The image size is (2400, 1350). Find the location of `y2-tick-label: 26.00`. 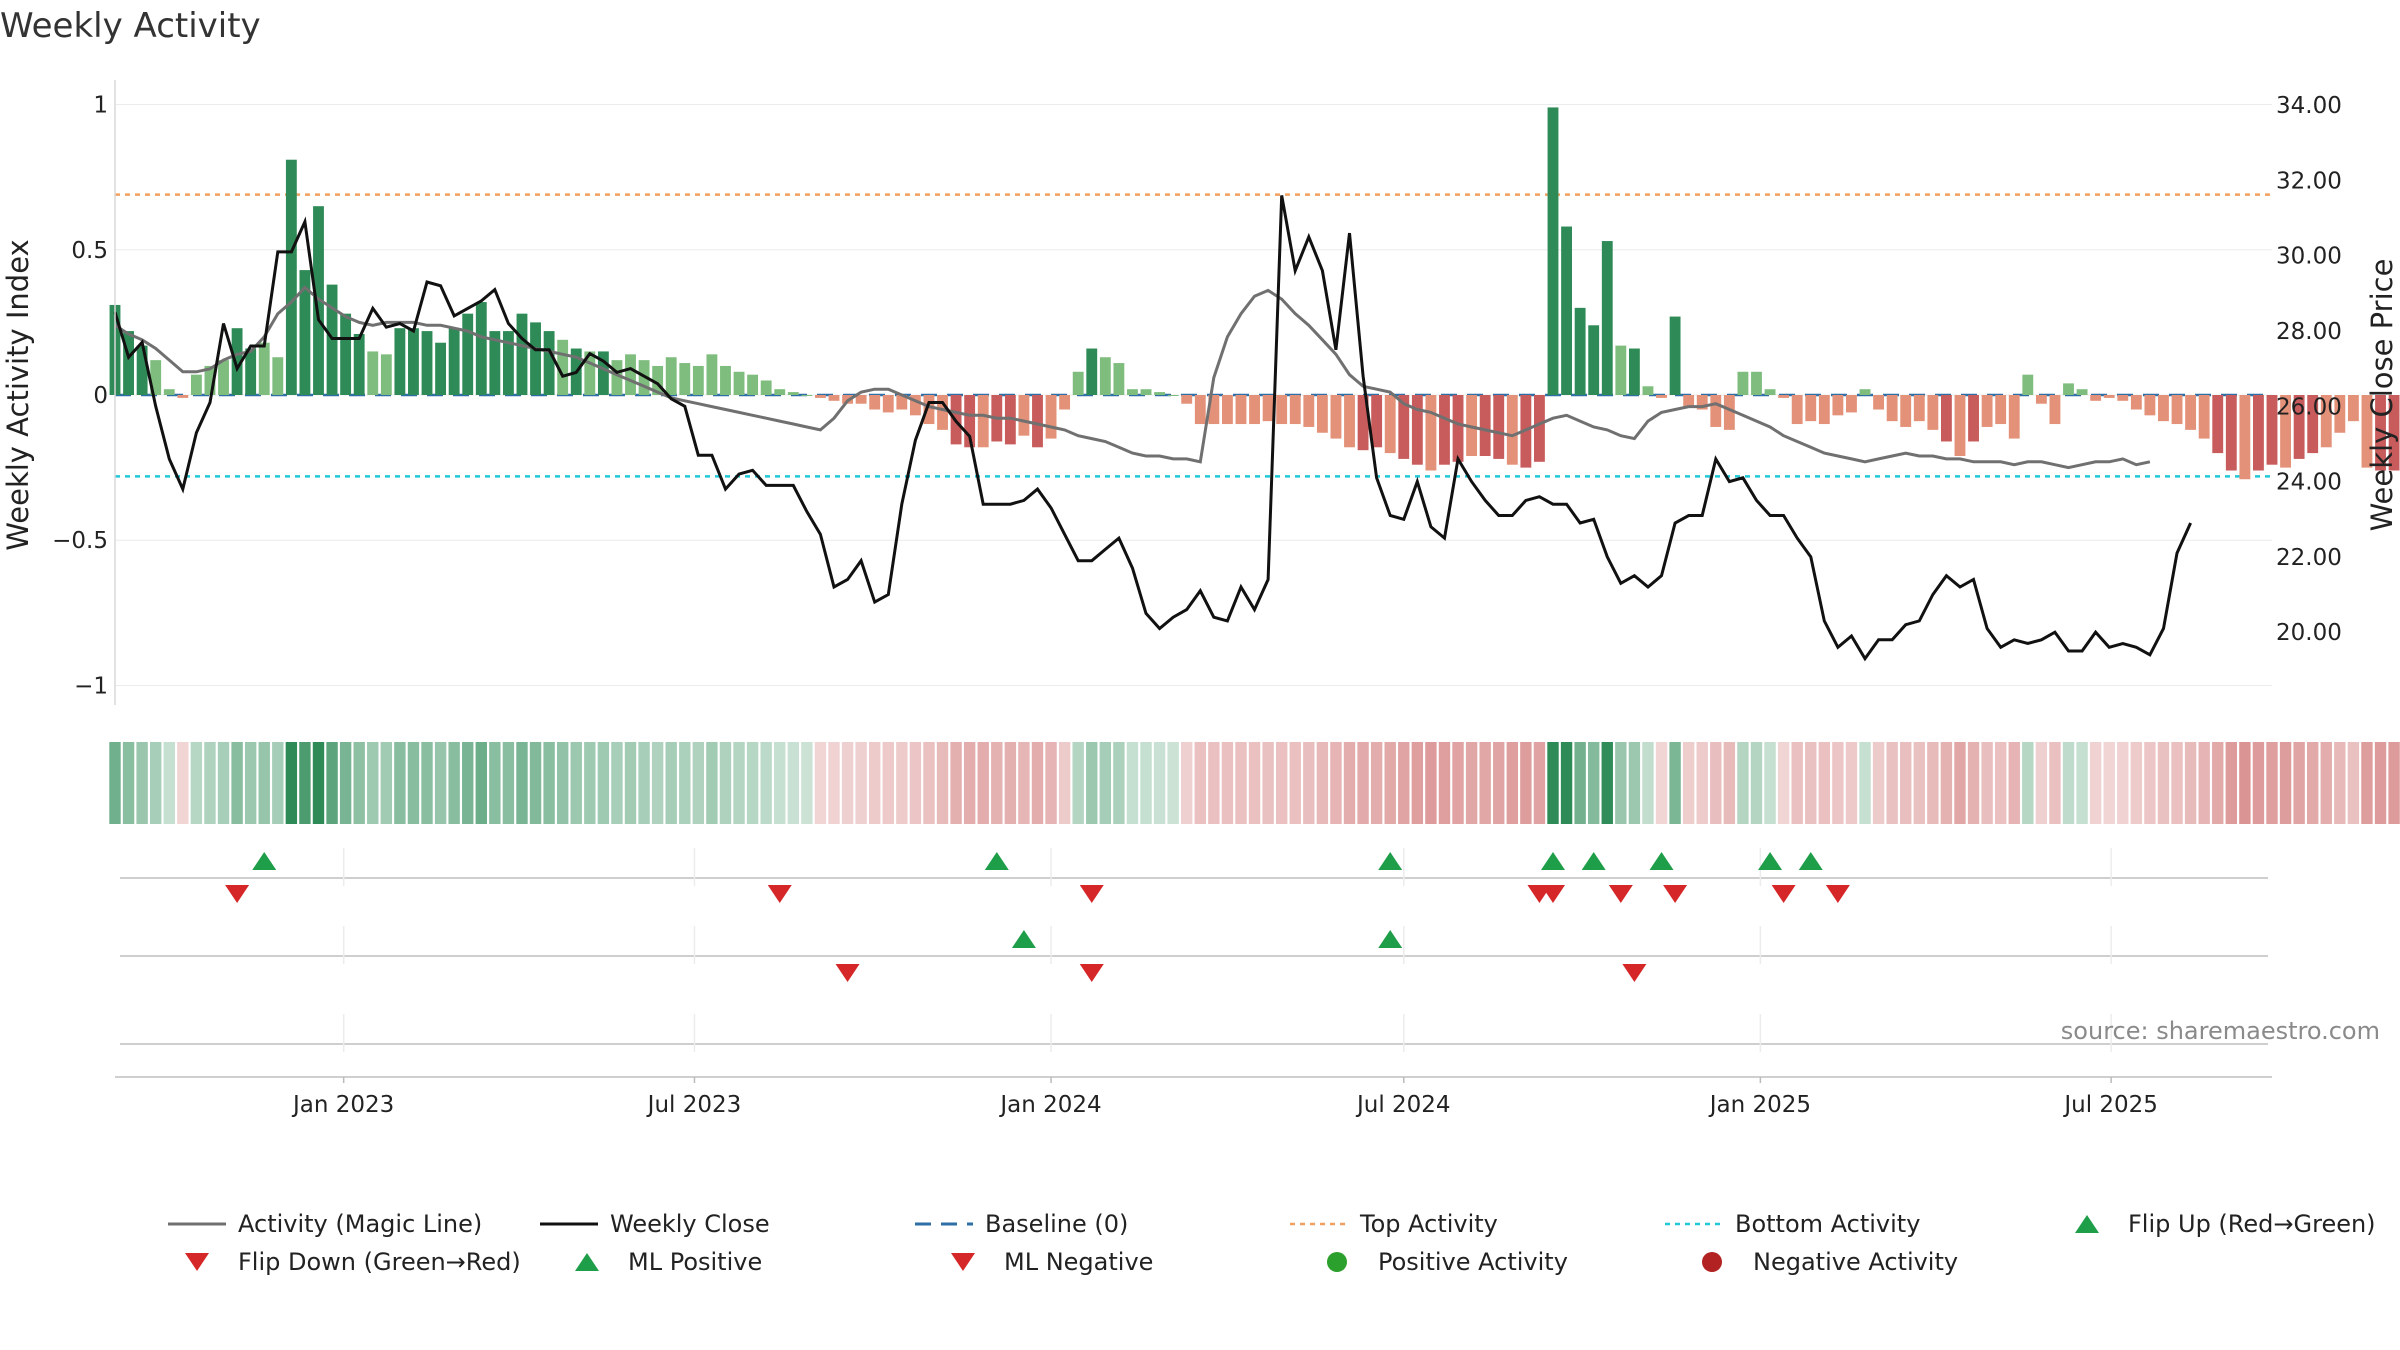

y2-tick-label: 26.00 is located at coordinates (2309, 407).